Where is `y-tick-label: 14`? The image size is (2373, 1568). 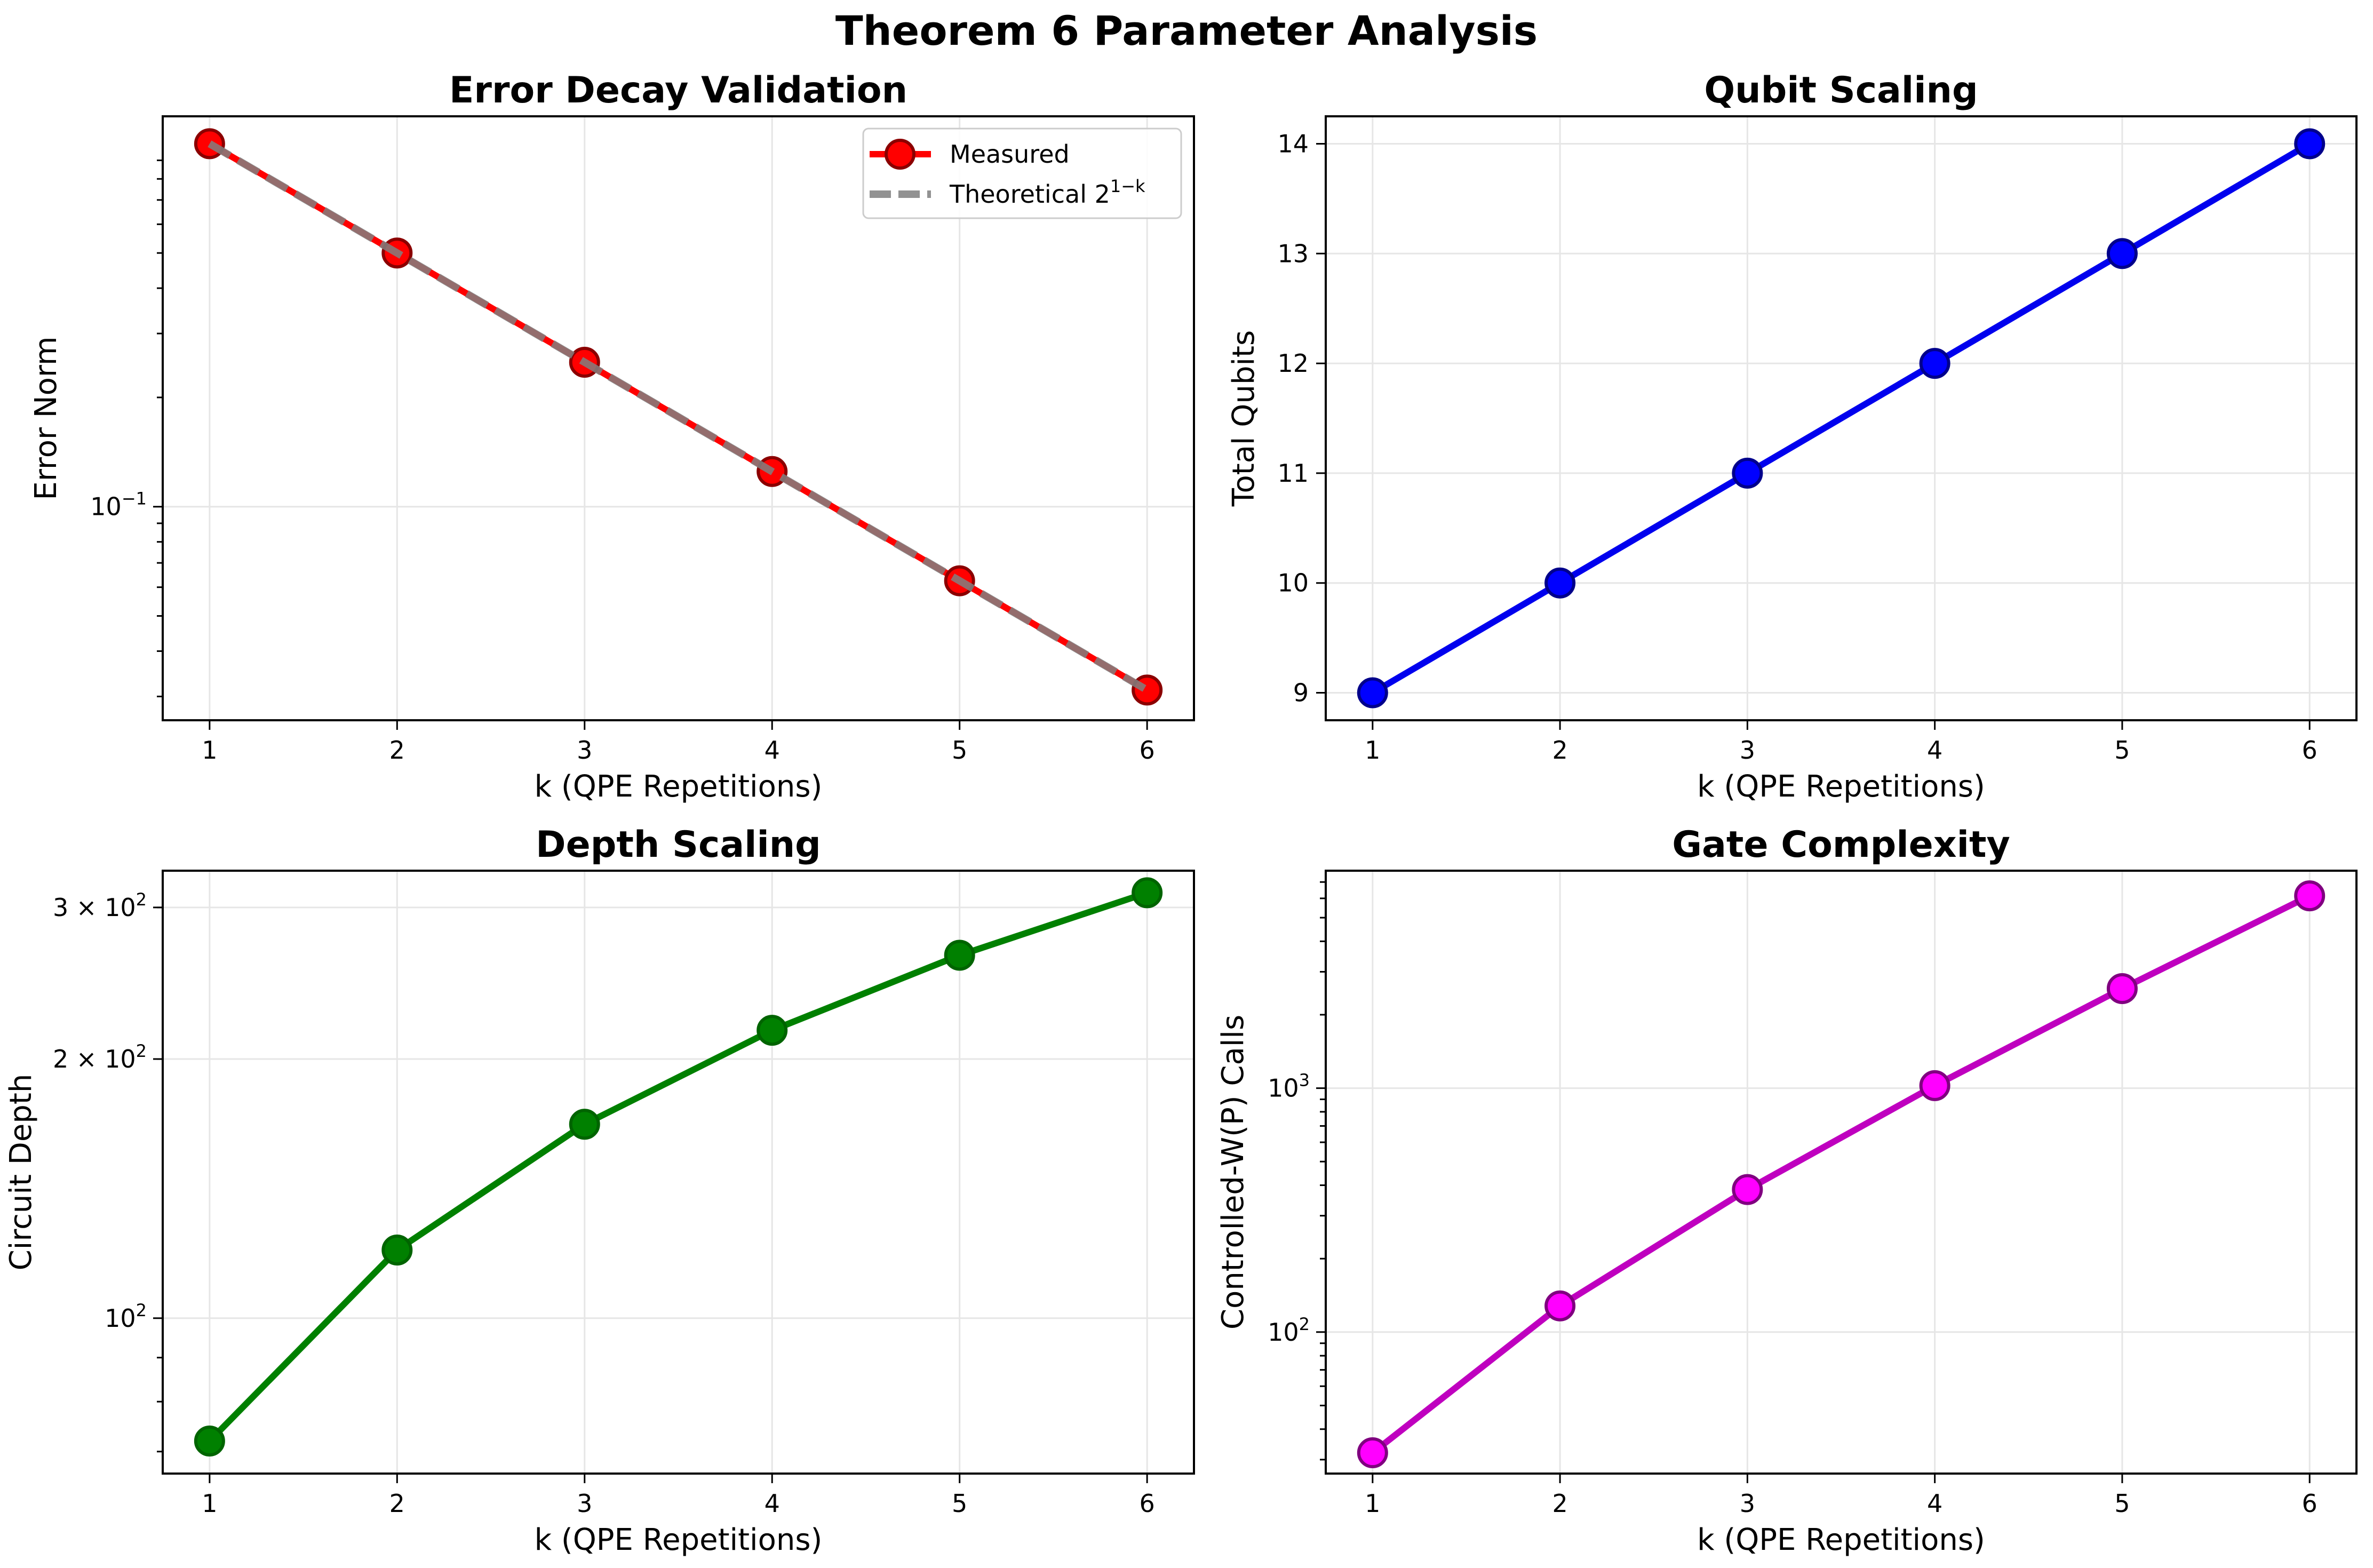
y-tick-label: 14 is located at coordinates (1293, 143).